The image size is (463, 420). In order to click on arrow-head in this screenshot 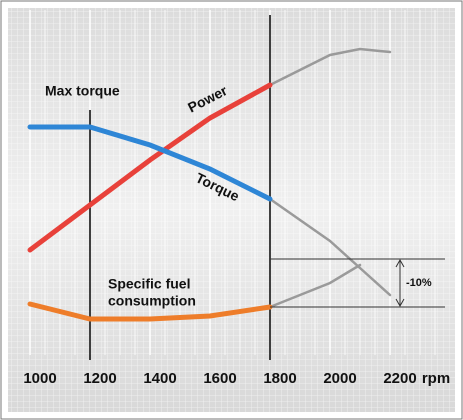, I will do `click(400, 283)`.